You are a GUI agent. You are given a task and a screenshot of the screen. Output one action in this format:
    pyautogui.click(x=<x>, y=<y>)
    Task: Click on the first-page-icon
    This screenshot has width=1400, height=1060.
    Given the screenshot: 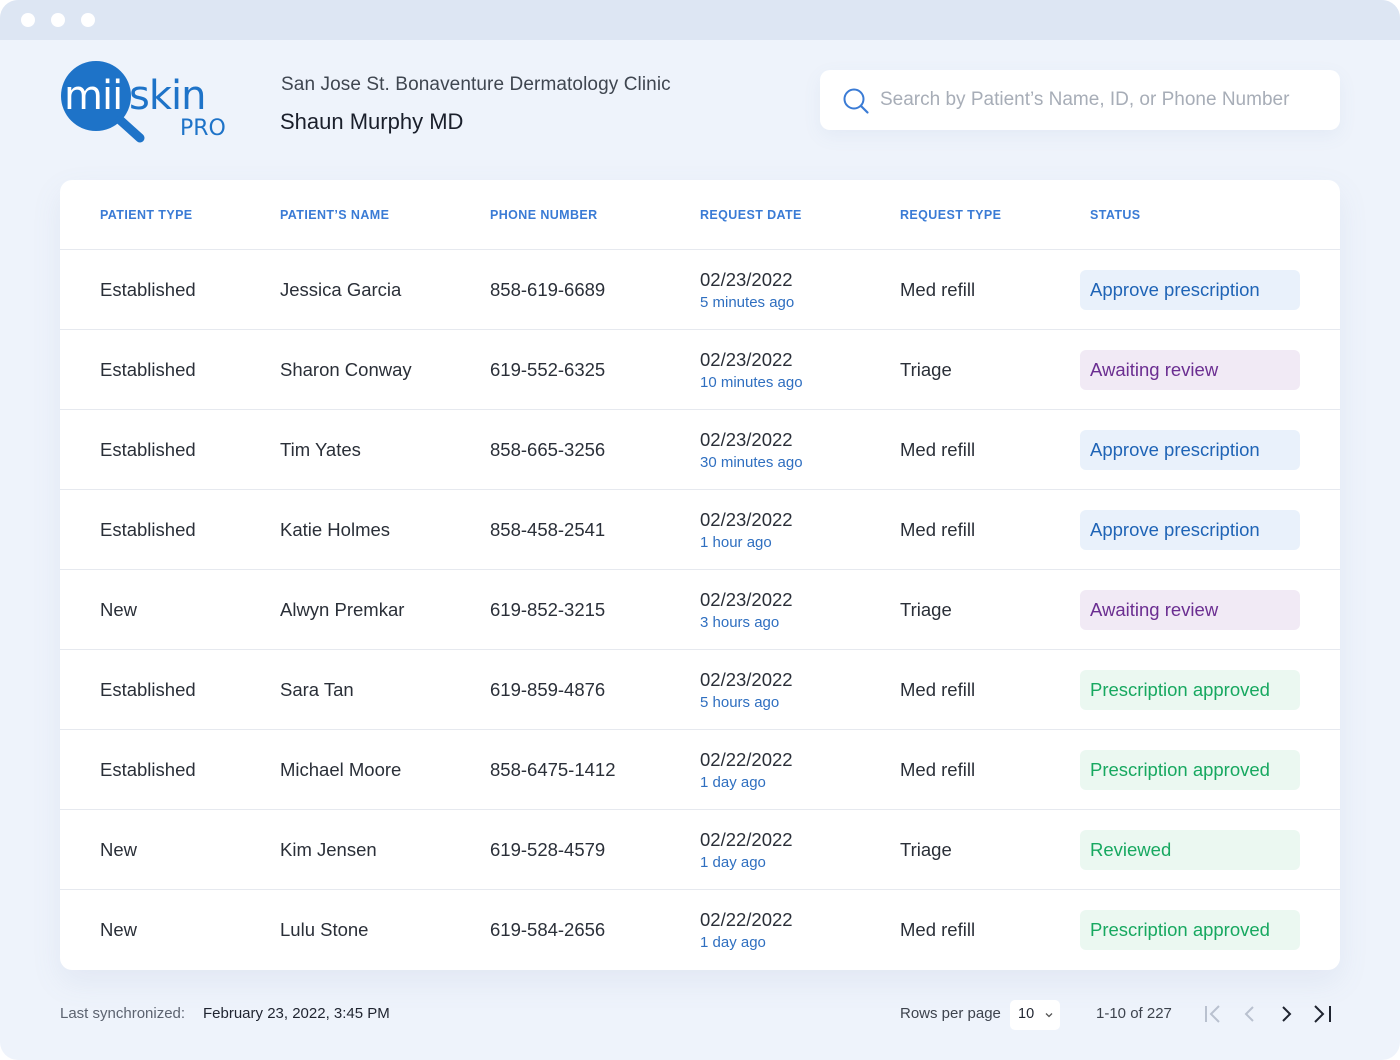 What is the action you would take?
    pyautogui.click(x=1214, y=1014)
    